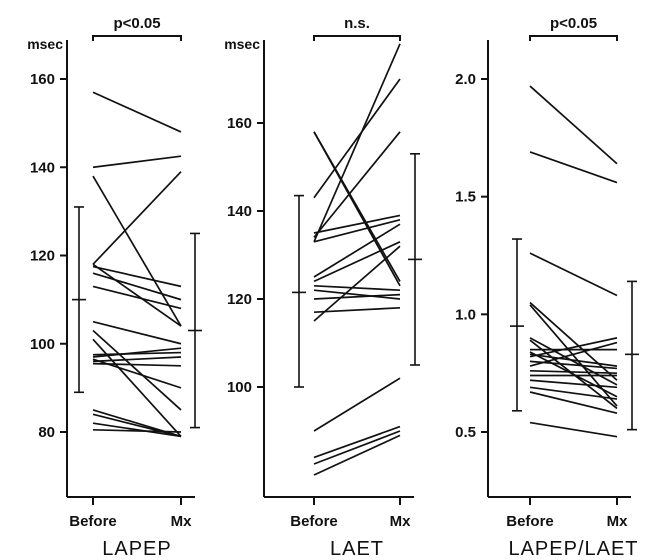 The width and height of the screenshot is (652, 560). Describe the element at coordinates (136, 549) in the screenshot. I see `panel-title: LAPEP` at that location.